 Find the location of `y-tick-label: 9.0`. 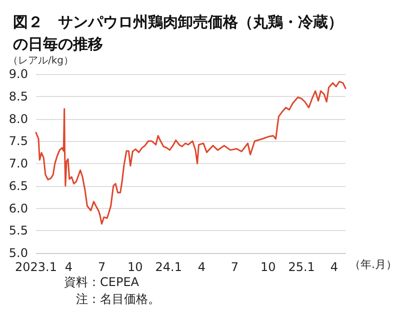

y-tick-label: 9.0 is located at coordinates (18, 74).